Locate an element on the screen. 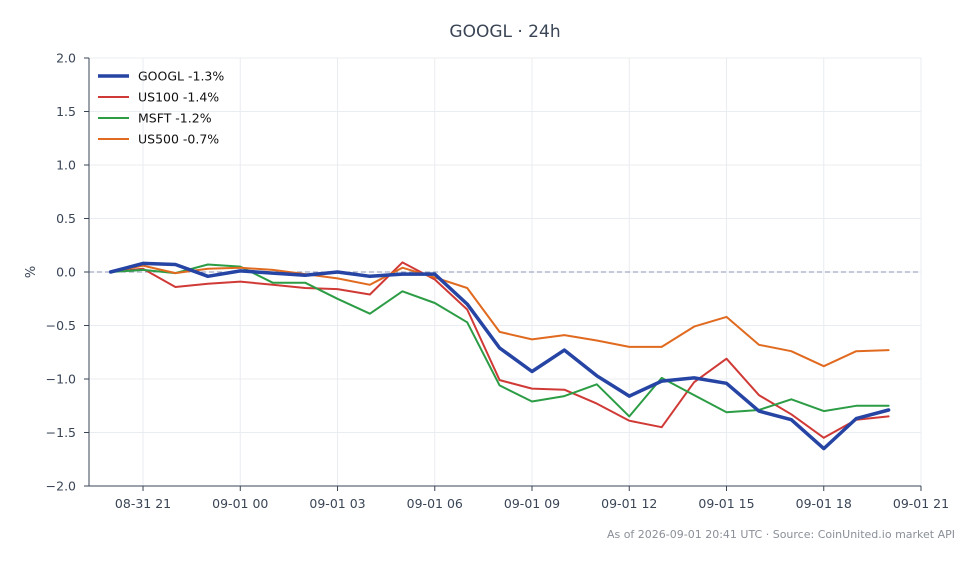 Image resolution: width=979 pixels, height=564 pixels. x-tick-label: 09-01 12 is located at coordinates (629, 503).